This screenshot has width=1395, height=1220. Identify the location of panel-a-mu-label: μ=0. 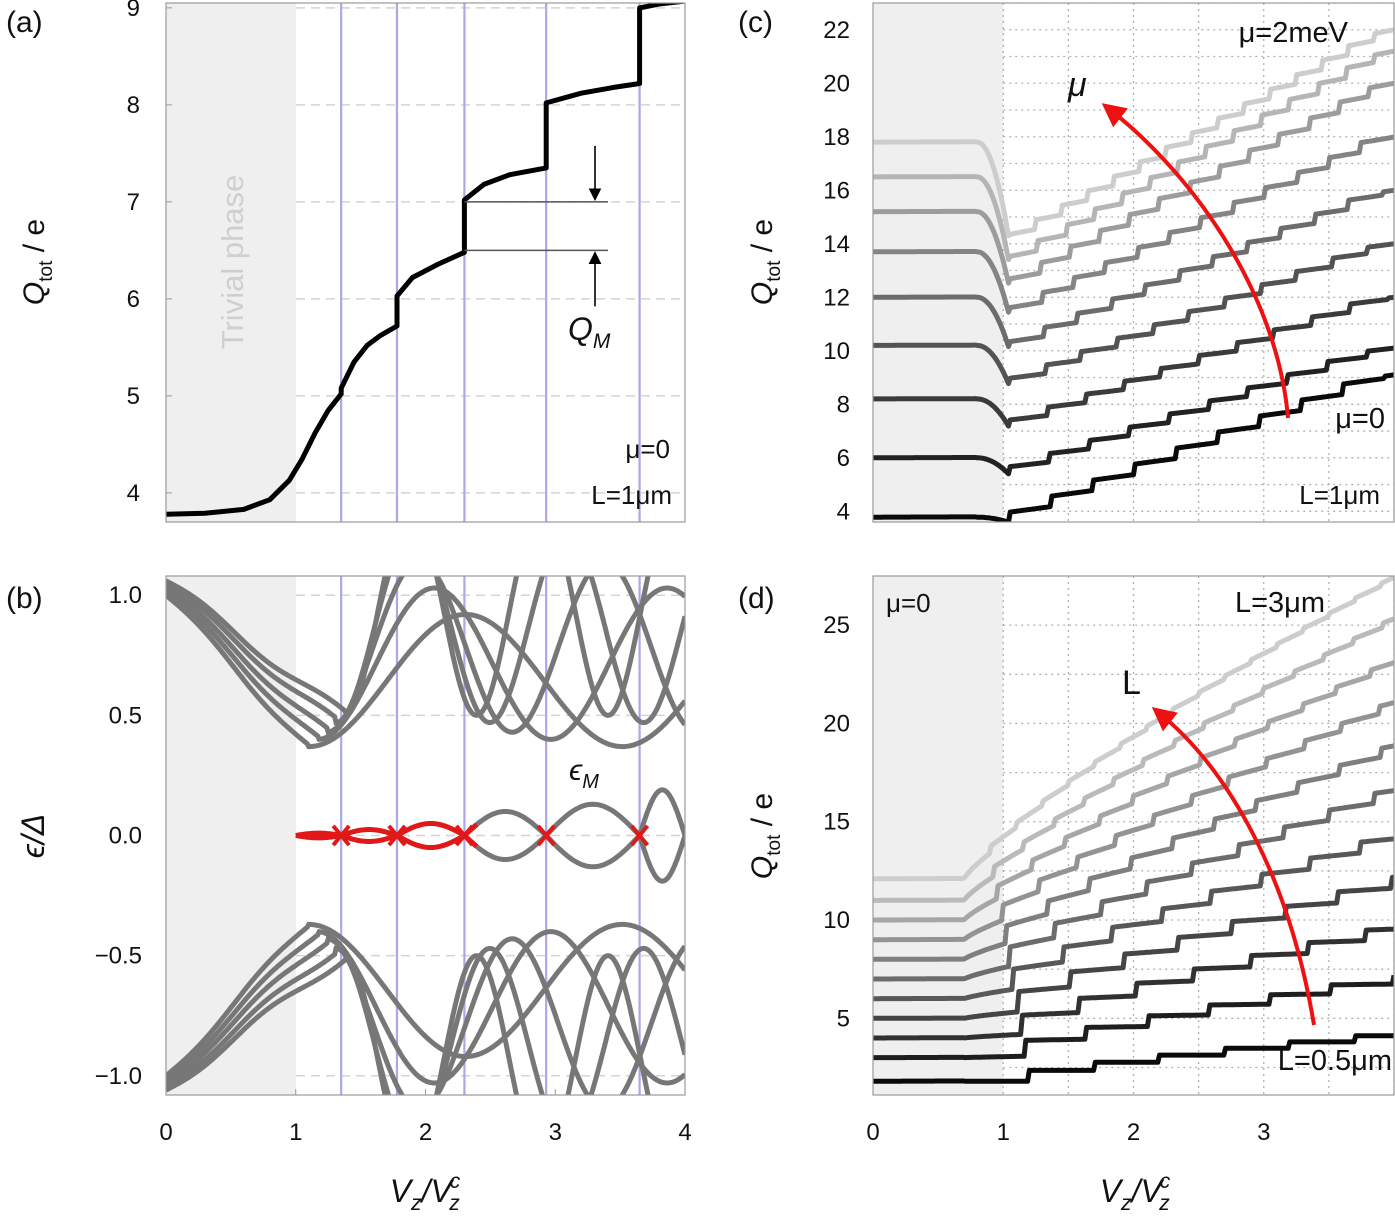
(647, 449).